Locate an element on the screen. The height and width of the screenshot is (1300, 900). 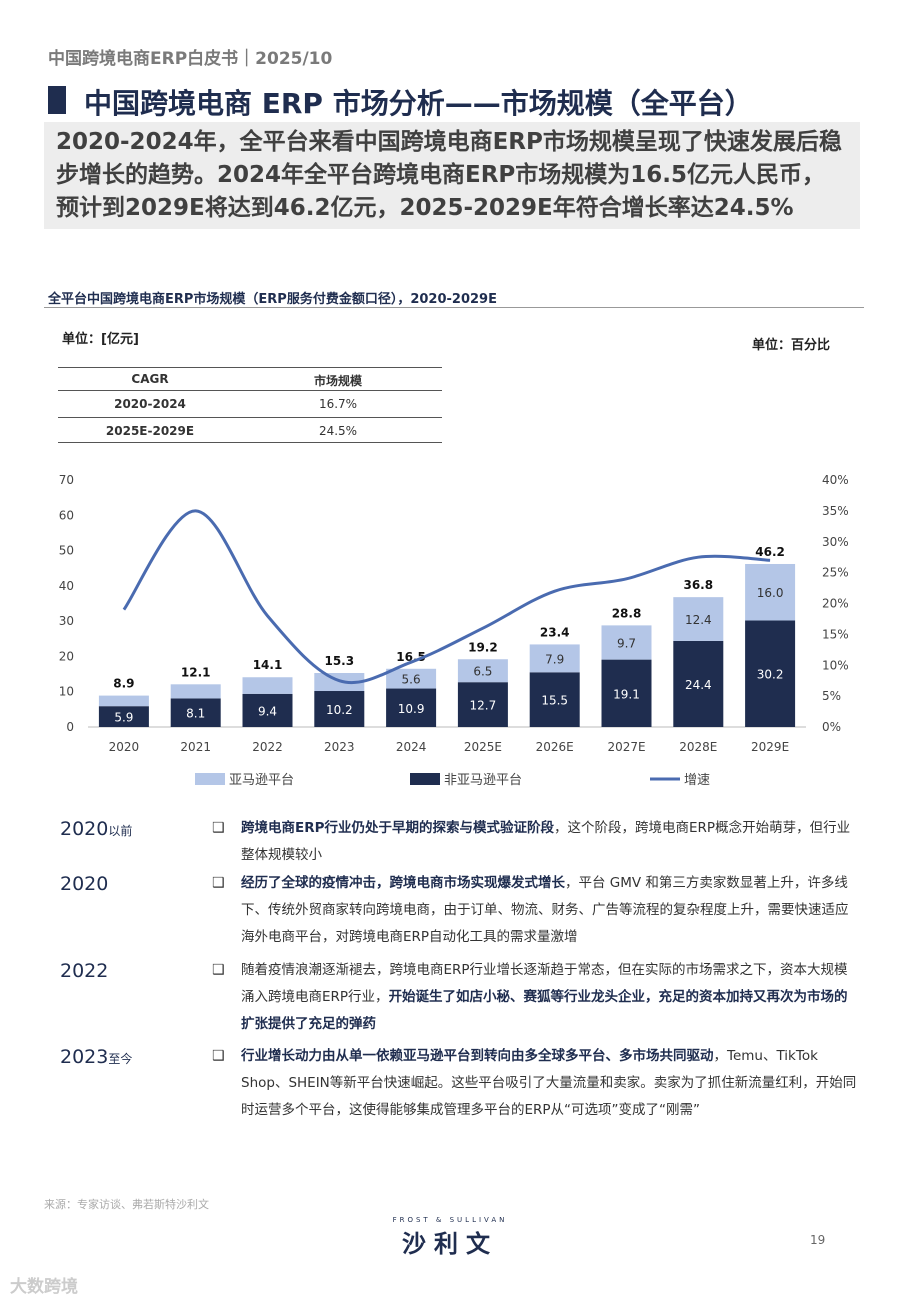
growth-line is located at coordinates (446, 596).